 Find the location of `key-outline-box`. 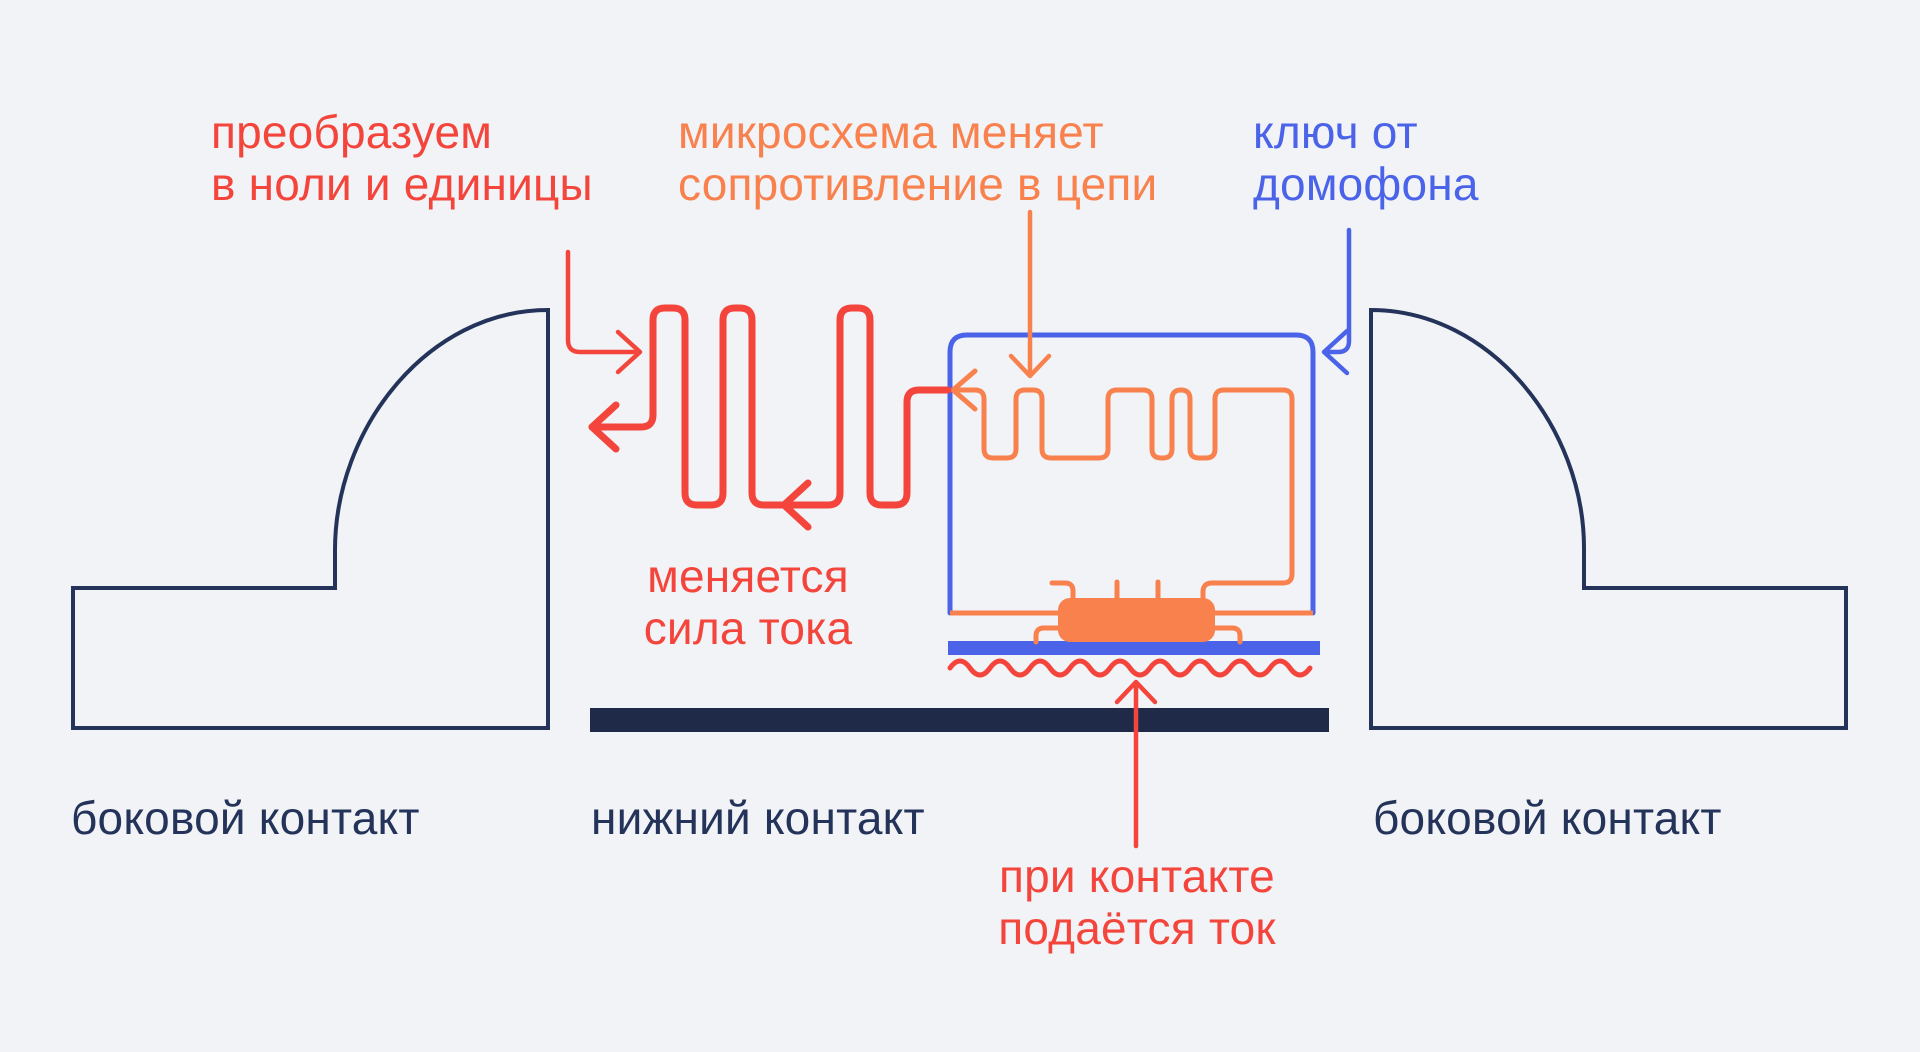

key-outline-box is located at coordinates (1131, 474).